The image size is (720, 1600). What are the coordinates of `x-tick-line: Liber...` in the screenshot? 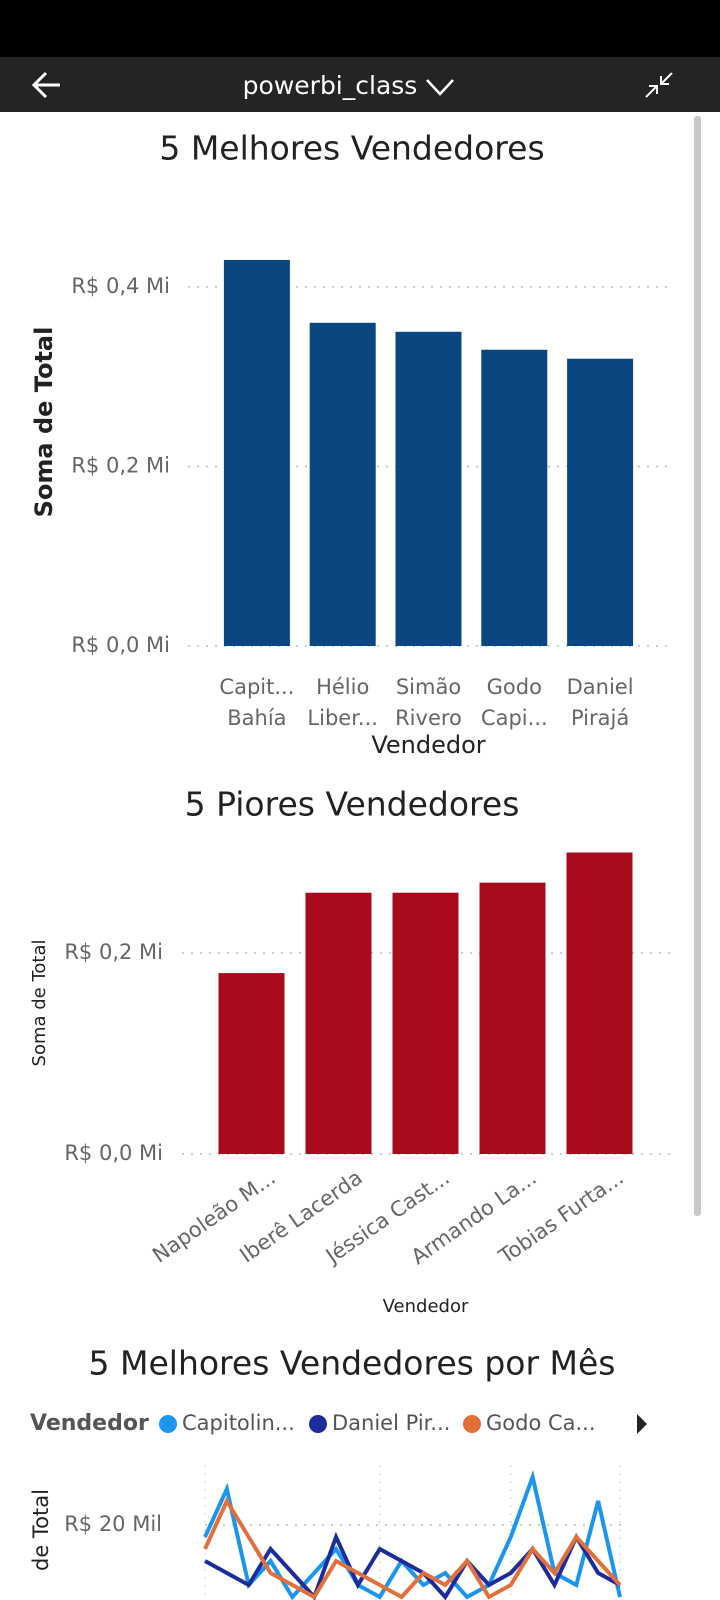 It's located at (342, 718).